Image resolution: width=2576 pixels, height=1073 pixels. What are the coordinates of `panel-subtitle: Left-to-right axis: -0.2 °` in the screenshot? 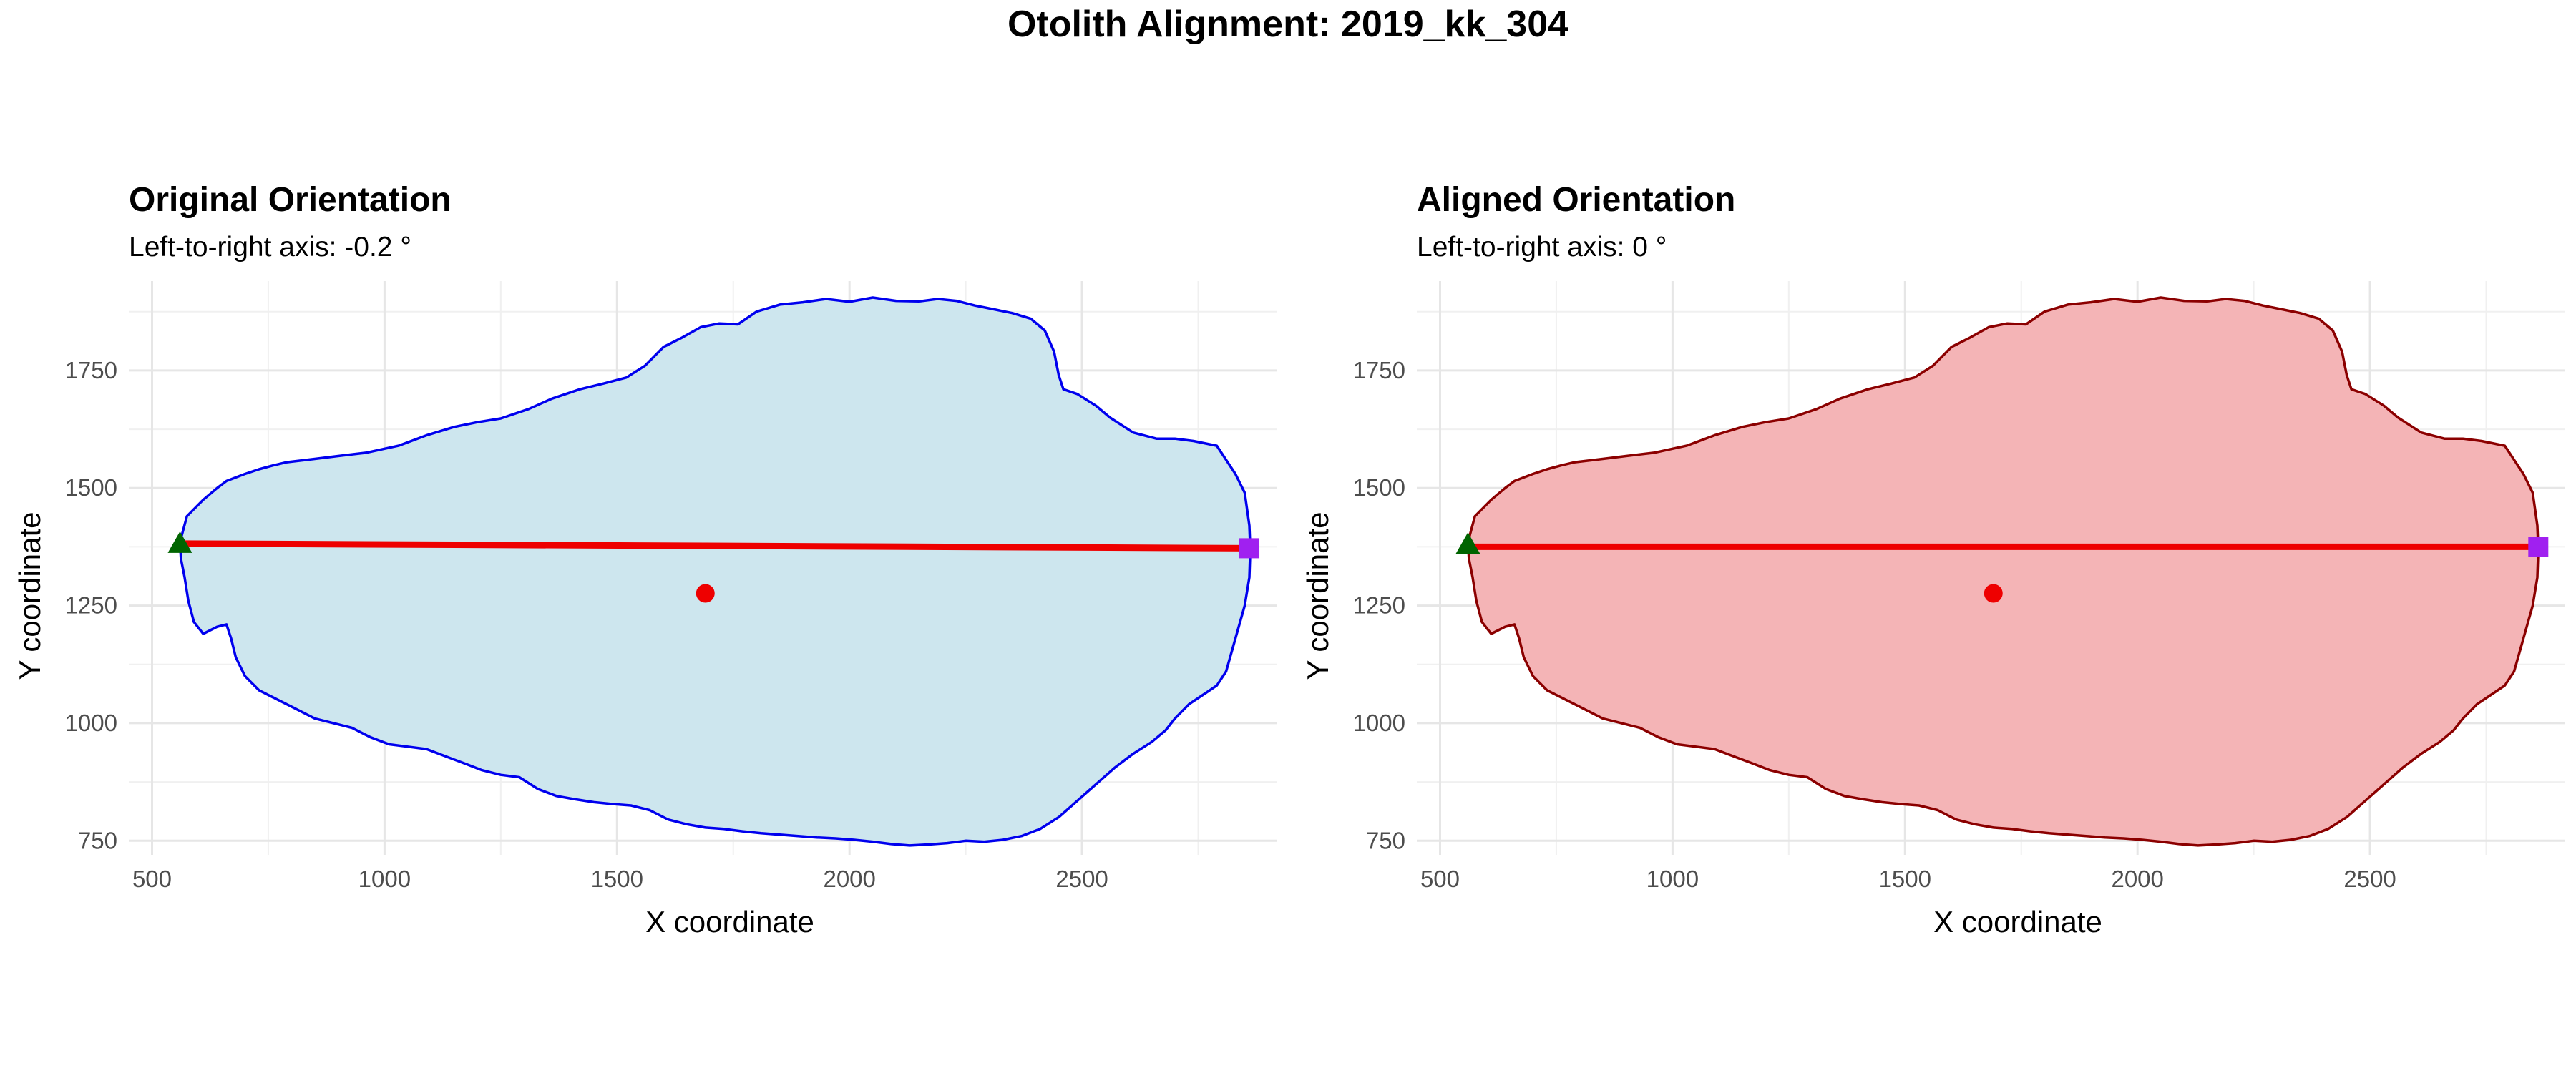 It's located at (270, 247).